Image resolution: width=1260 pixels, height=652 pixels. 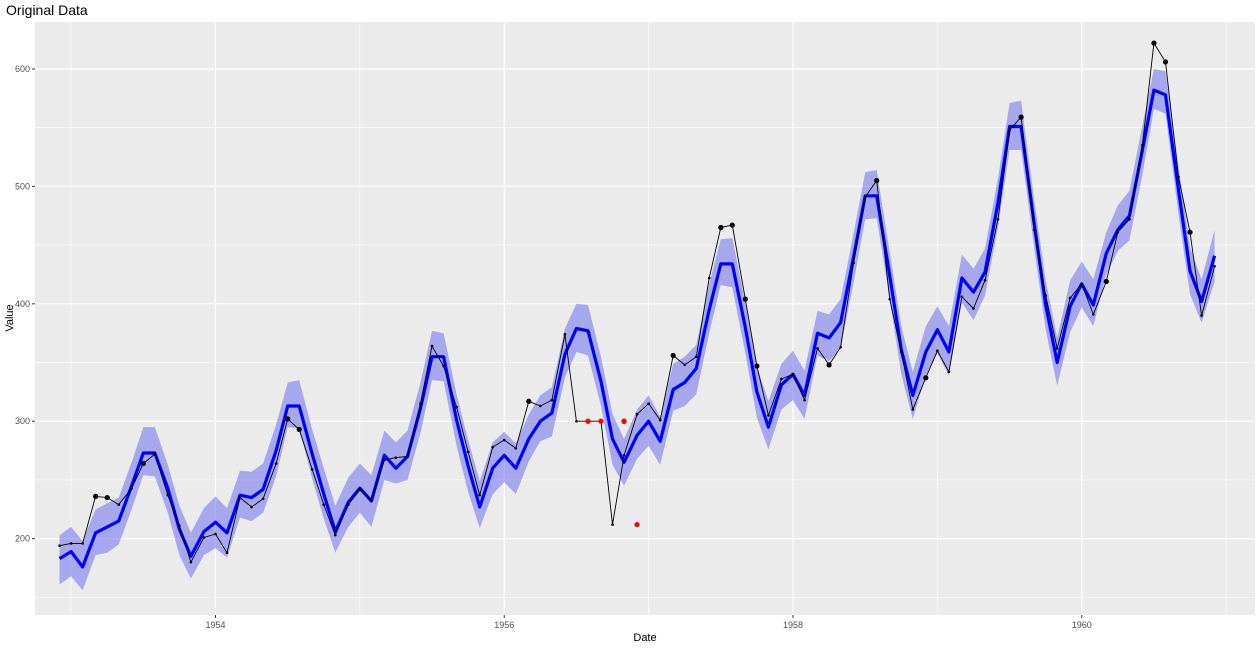 I want to click on x-tick-label: 1956, so click(x=504, y=625).